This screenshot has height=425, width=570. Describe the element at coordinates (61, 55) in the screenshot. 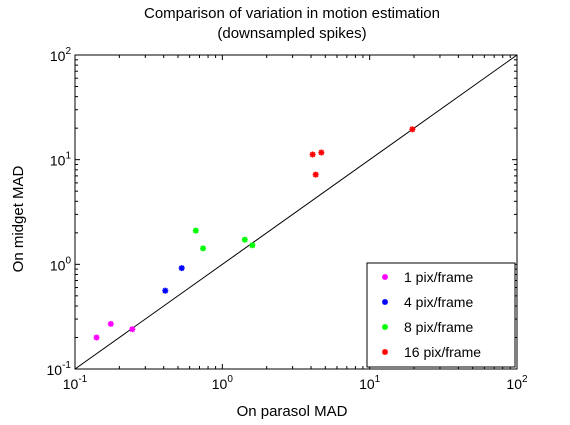

I see `y-tick-label: 10²` at that location.